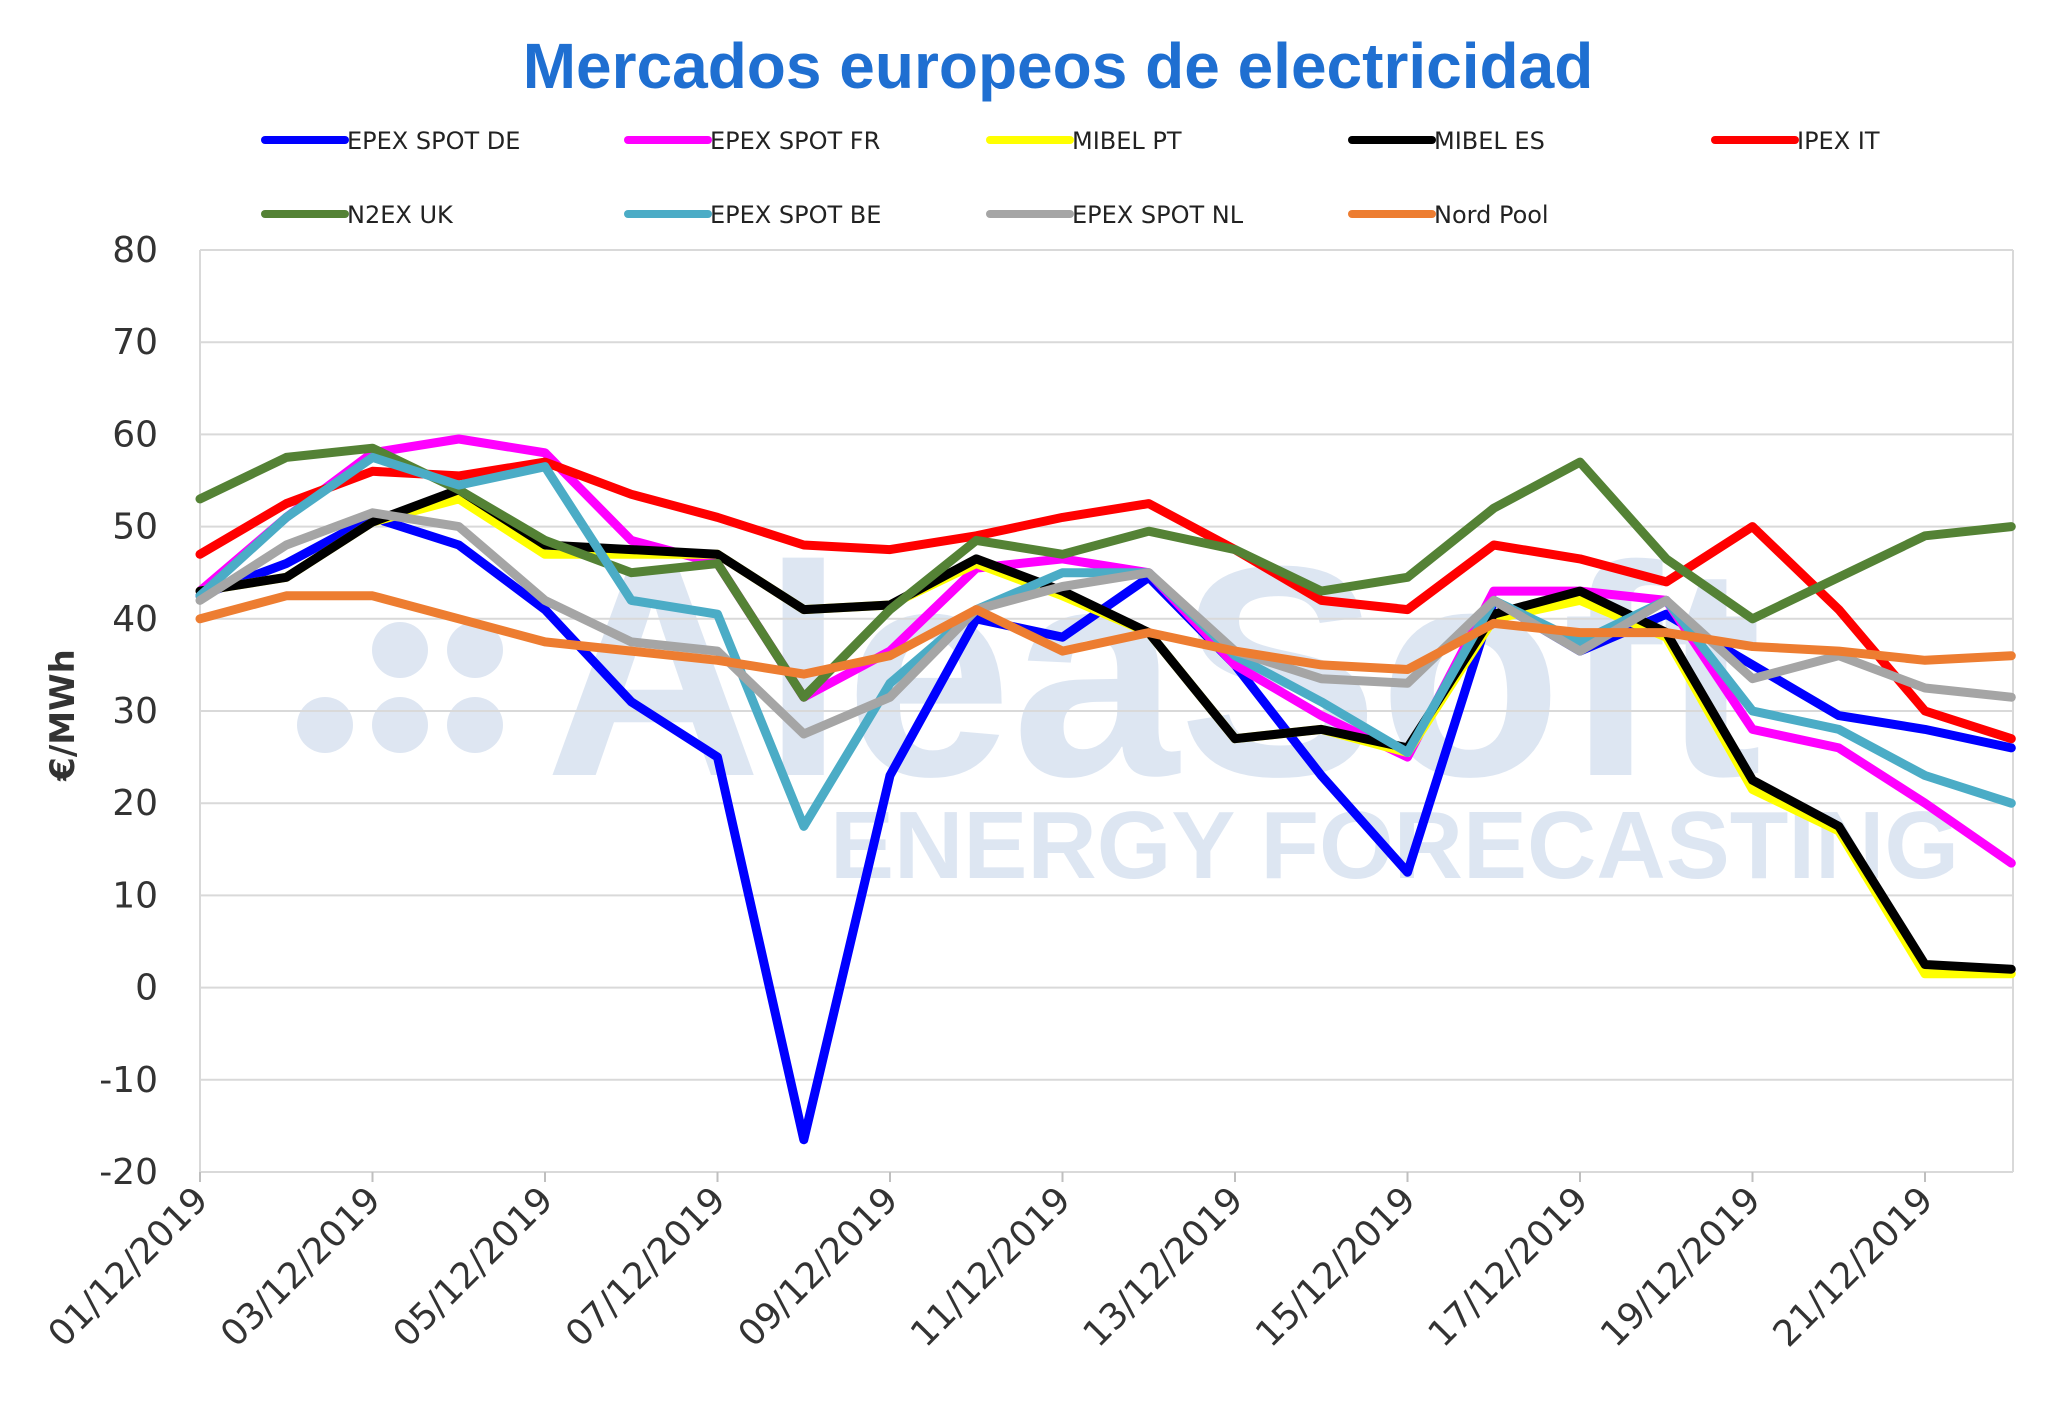 Image resolution: width=2048 pixels, height=1420 pixels. Describe the element at coordinates (1164, 1267) in the screenshot. I see `x-tick-label: 13/12/2019` at that location.